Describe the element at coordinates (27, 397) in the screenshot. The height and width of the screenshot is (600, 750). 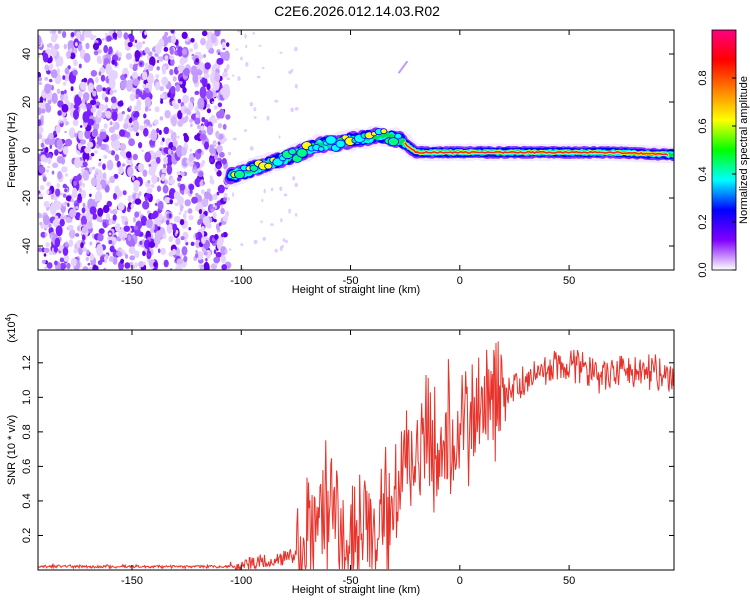
I see `y-tick-label: 1.0` at that location.